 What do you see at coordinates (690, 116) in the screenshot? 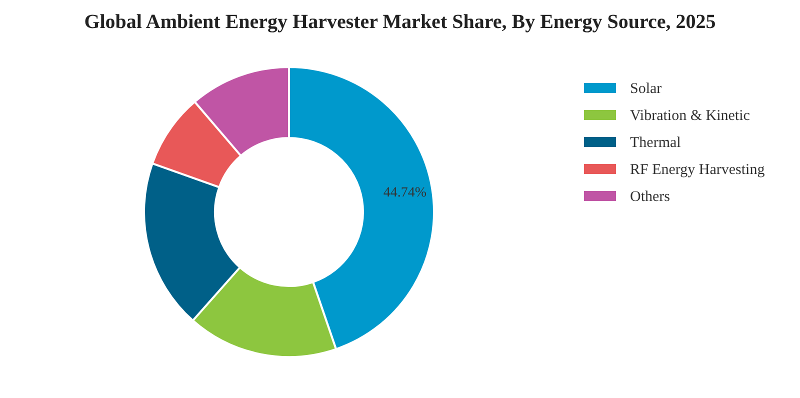
I see `legend-label: Vibration & Kinetic` at bounding box center [690, 116].